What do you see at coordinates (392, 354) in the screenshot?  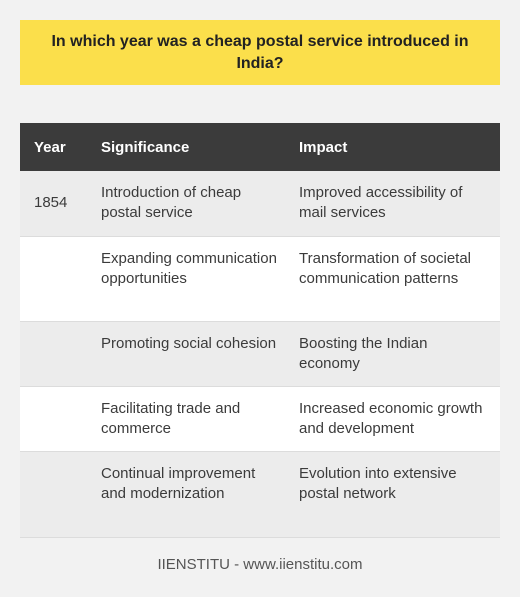 I see `cell-impact: Boosting the Indian economy` at bounding box center [392, 354].